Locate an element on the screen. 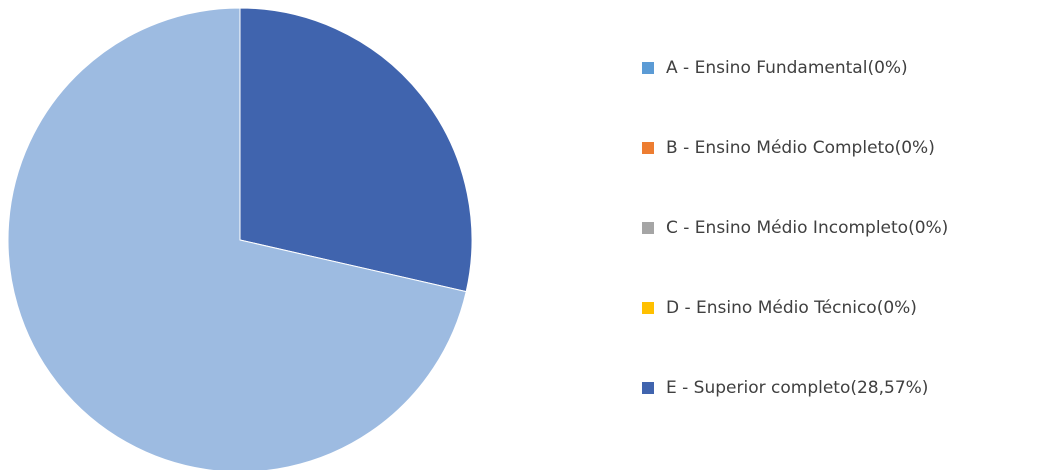 This screenshot has height=470, width=1038. legend-label: D - Ensino Médio Técnico(0%) is located at coordinates (791, 308).